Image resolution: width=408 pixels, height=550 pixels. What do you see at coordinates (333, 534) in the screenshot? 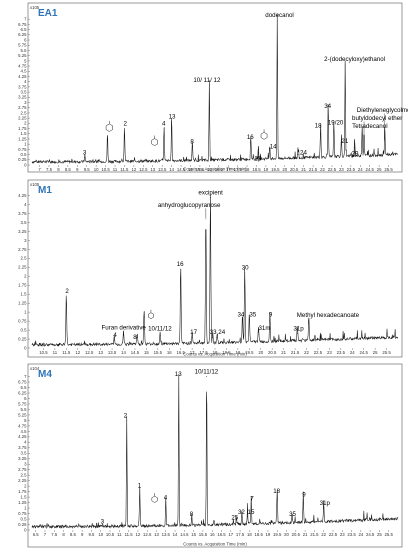
I see `x-tick-label: 22.5` at bounding box center [333, 534].